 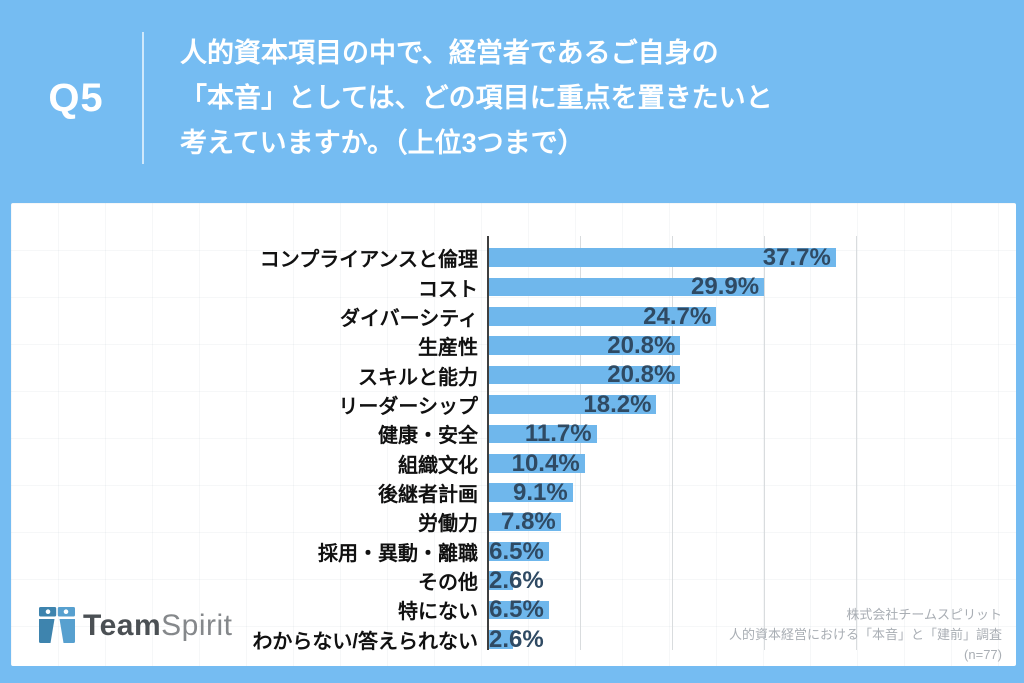 What do you see at coordinates (143, 98) in the screenshot?
I see `header-divider` at bounding box center [143, 98].